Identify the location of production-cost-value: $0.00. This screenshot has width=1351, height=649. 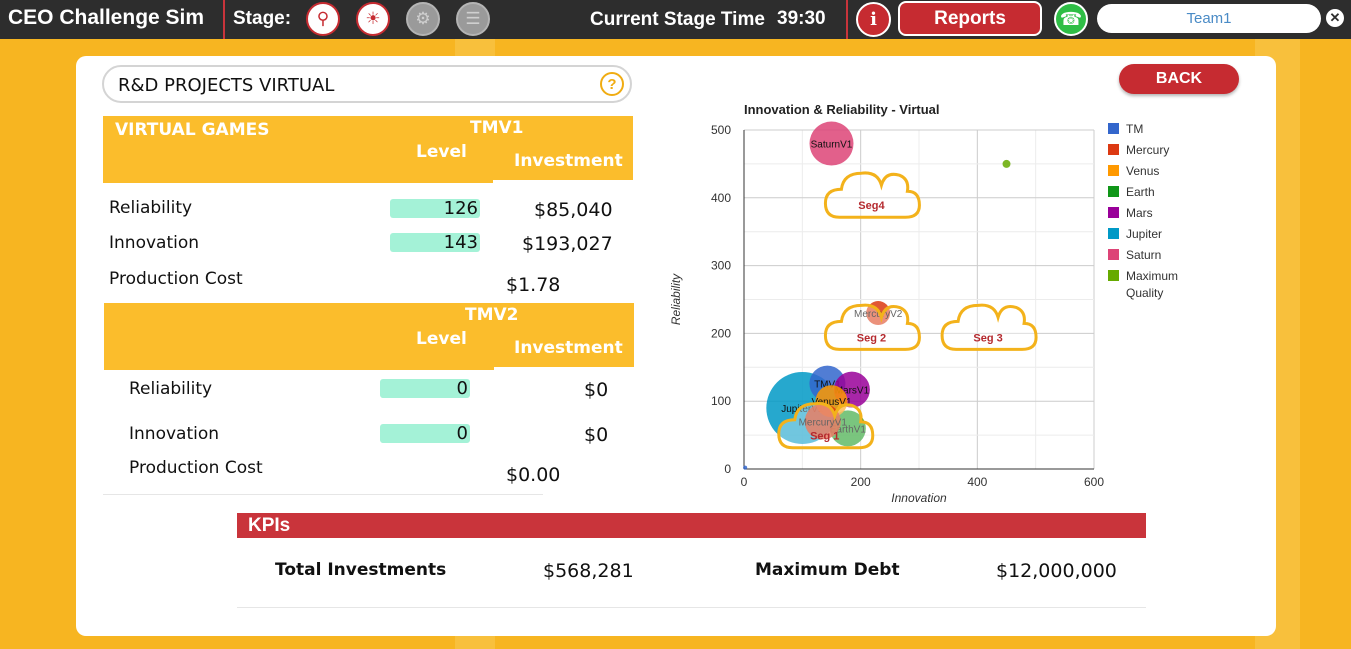
(533, 475).